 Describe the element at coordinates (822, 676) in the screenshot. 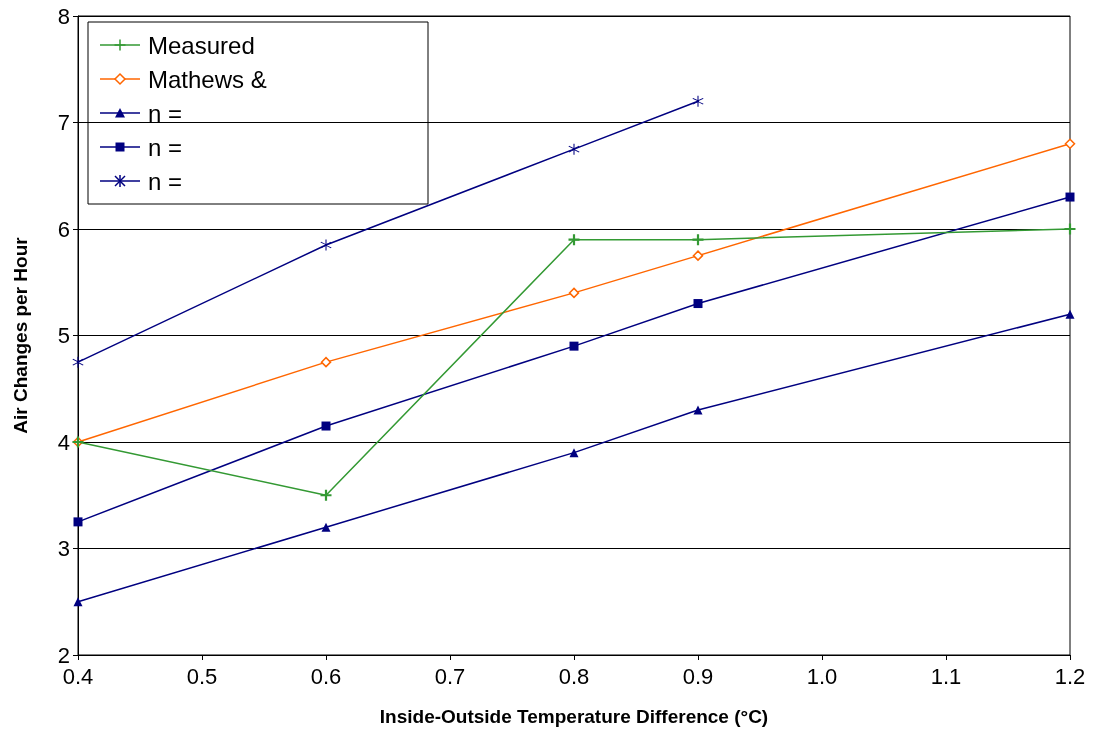

I see `x-tick-label: 1.0` at that location.